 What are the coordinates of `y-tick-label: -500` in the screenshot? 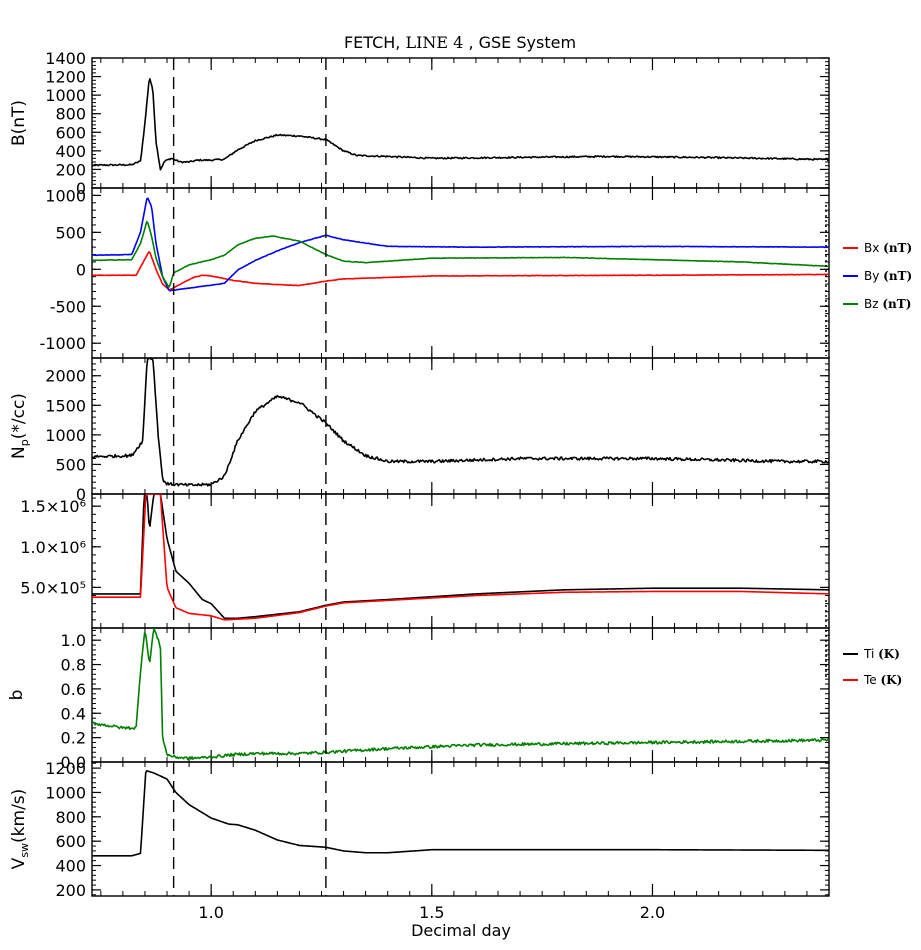 It's located at (68, 306).